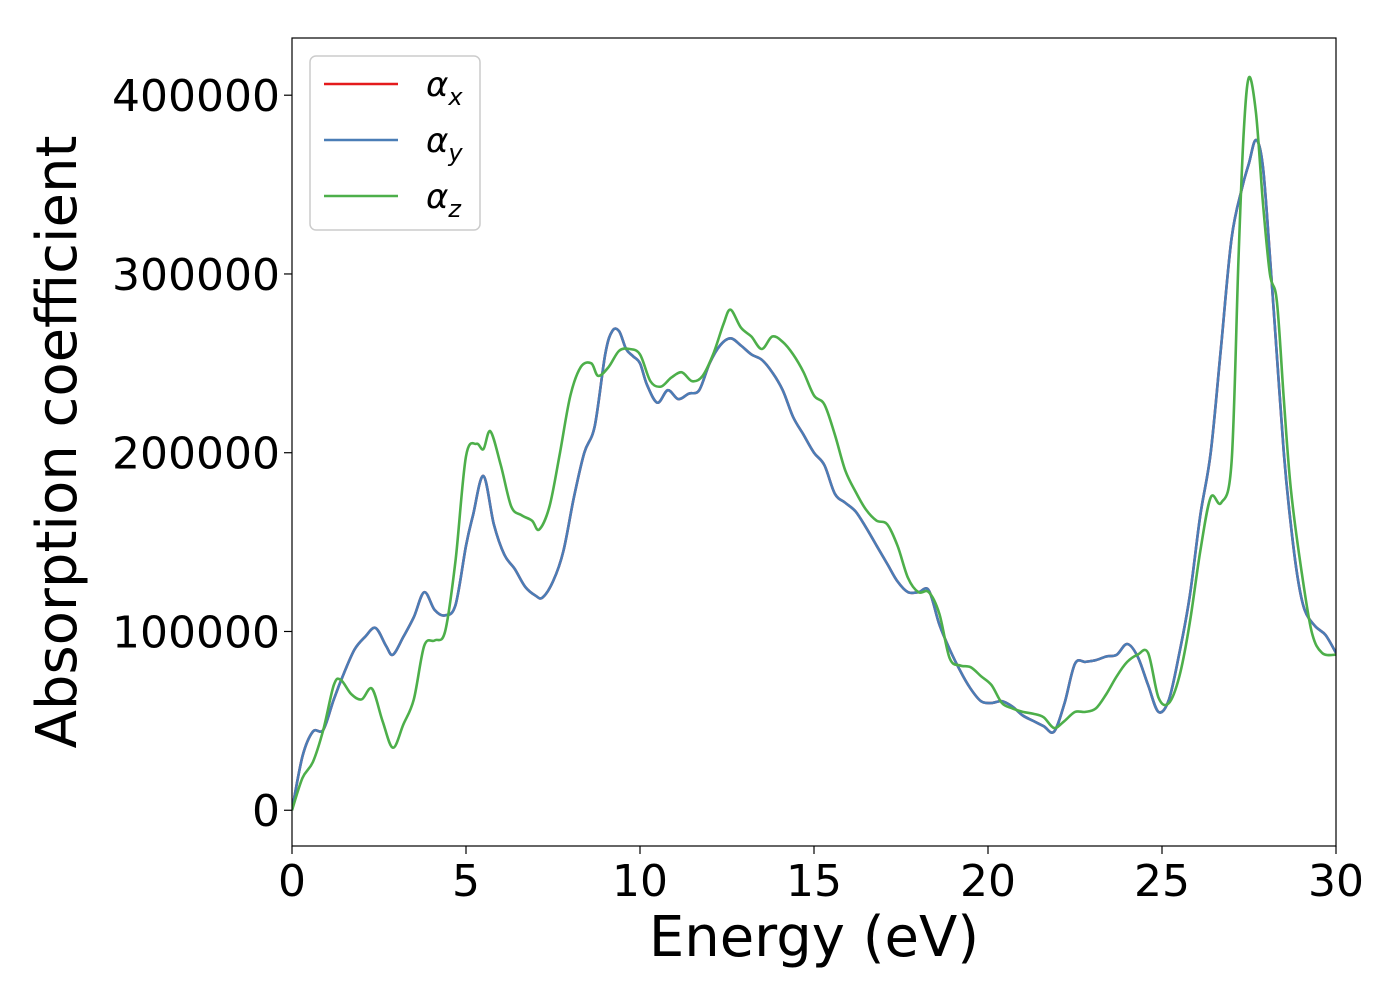  Describe the element at coordinates (466, 881) in the screenshot. I see `x-tick-label: 5` at that location.